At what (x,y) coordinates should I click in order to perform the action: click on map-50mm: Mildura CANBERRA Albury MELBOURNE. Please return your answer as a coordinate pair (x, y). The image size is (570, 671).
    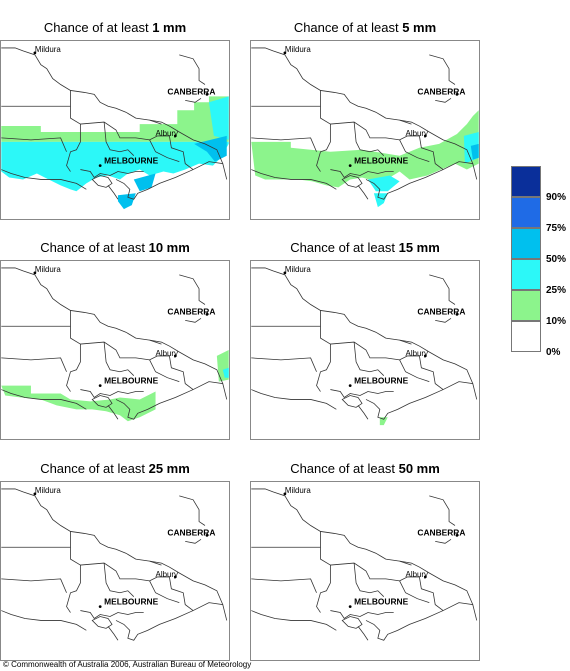
    Looking at the image, I should click on (365, 571).